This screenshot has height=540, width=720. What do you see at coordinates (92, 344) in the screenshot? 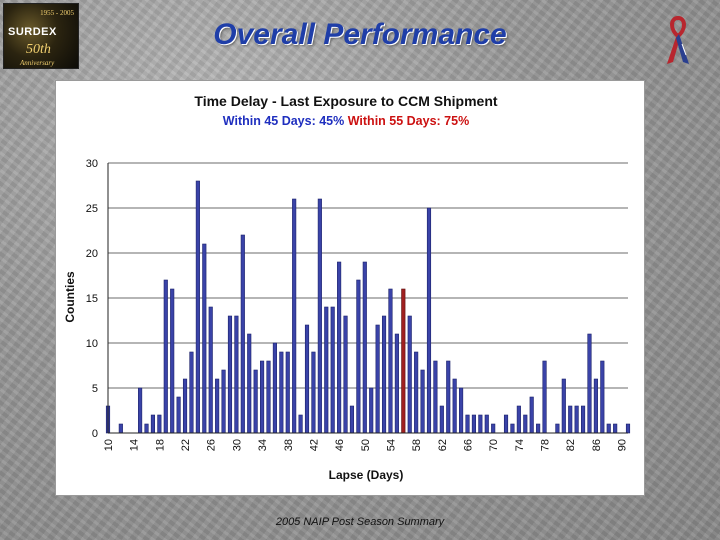
I see `y-tick-label: 10` at bounding box center [92, 344].